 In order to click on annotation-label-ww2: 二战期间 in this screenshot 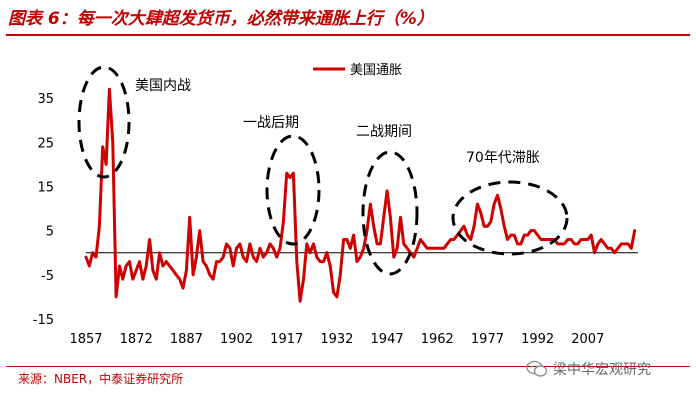, I will do `click(384, 132)`.